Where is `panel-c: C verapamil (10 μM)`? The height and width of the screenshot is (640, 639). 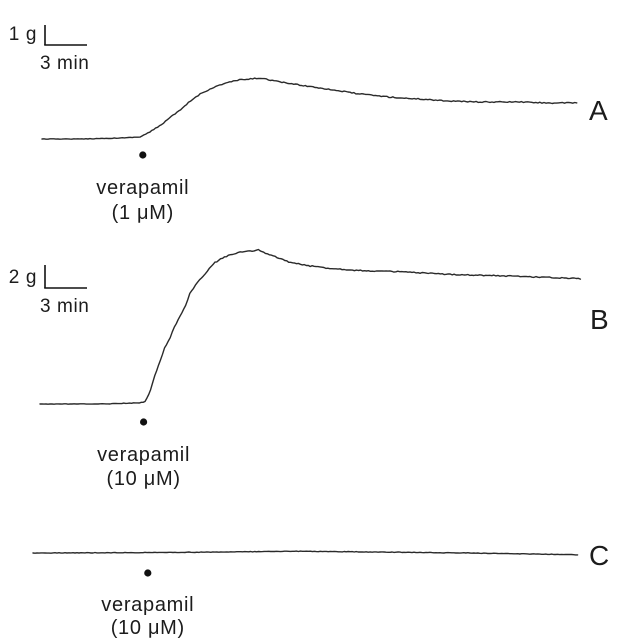 panel-c: C verapamil (10 μM) is located at coordinates (320, 589).